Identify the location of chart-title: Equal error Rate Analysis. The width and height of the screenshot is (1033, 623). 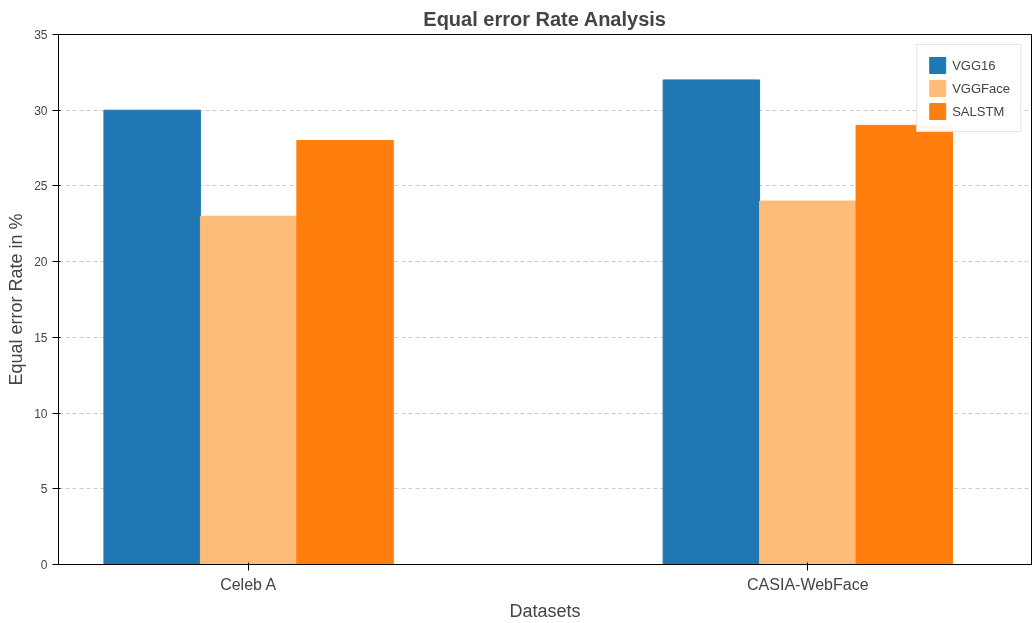
(544, 18).